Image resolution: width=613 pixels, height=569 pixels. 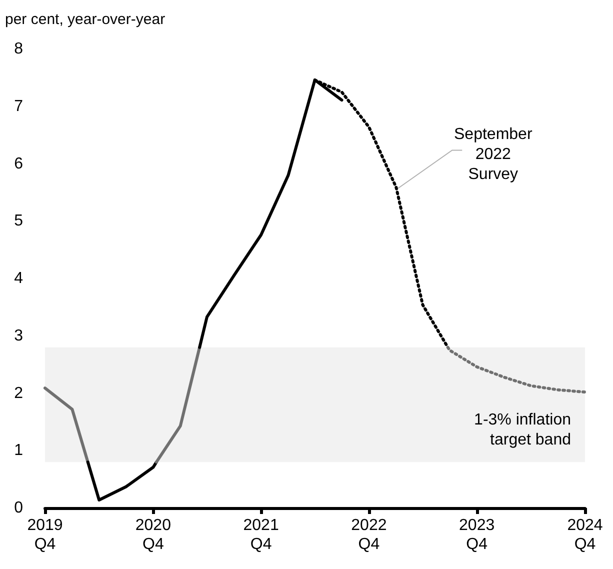 What do you see at coordinates (19, 163) in the screenshot?
I see `y-tick-label: 6` at bounding box center [19, 163].